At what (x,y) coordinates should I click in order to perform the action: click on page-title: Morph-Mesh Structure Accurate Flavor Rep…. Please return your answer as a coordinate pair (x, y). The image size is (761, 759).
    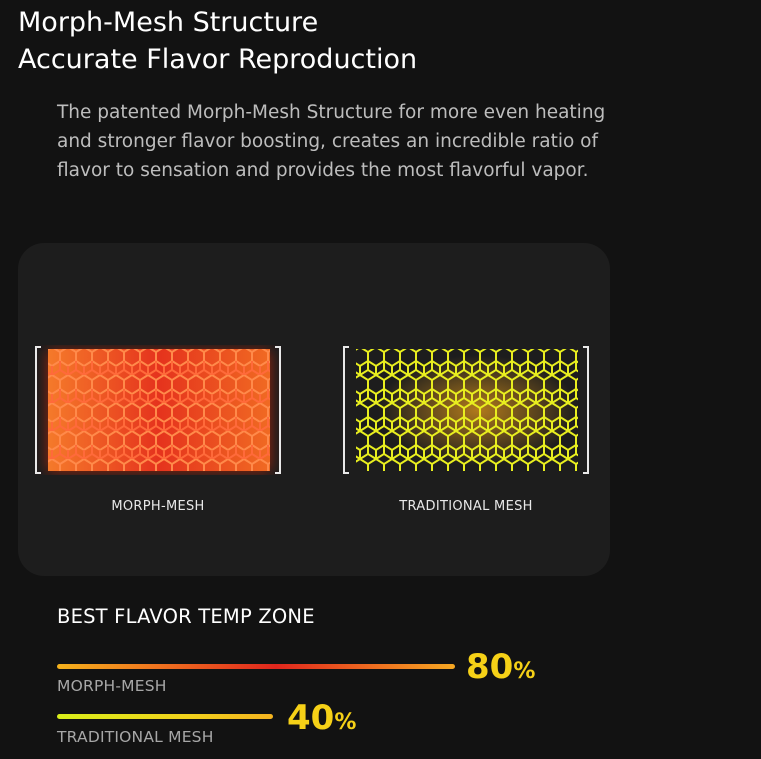
    Looking at the image, I should click on (368, 41).